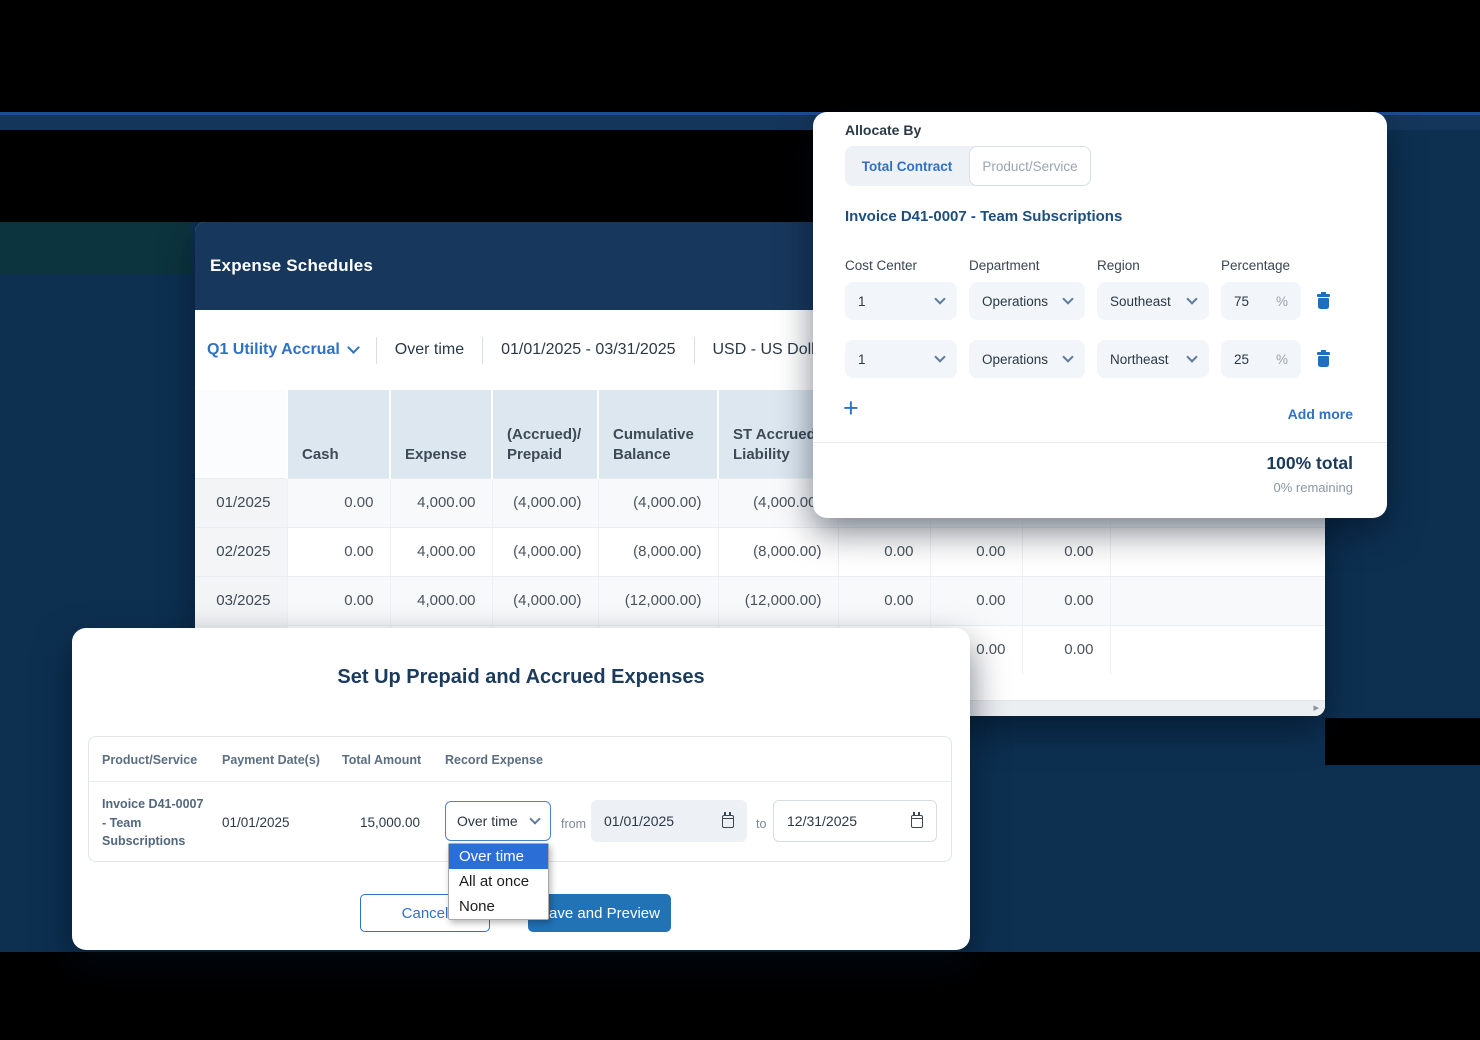 This screenshot has width=1480, height=1040. What do you see at coordinates (406, 176) in the screenshot?
I see `background-black-band` at bounding box center [406, 176].